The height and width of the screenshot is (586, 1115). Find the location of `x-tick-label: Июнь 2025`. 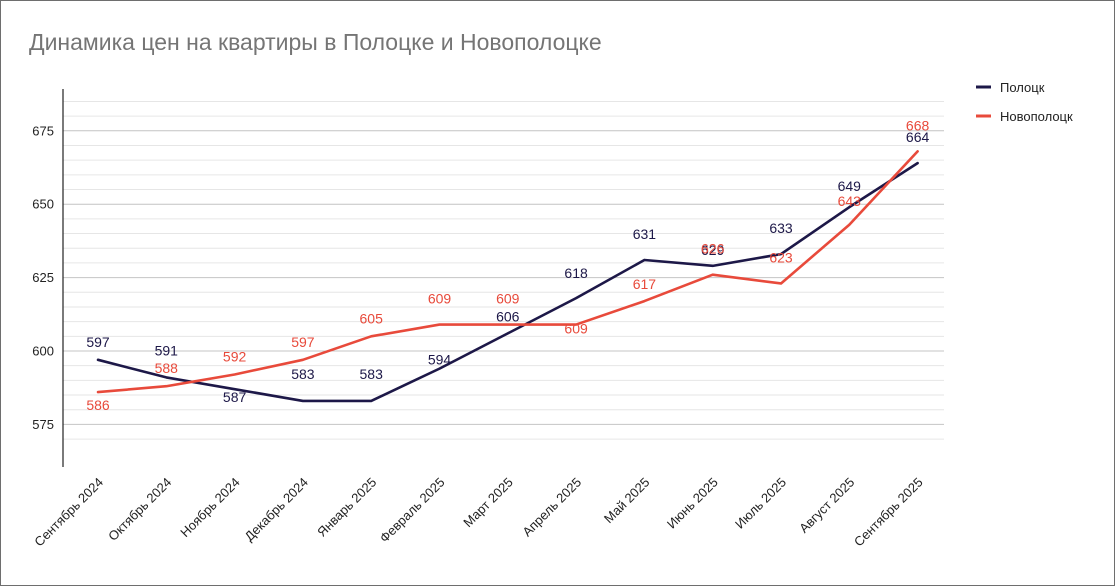

x-tick-label: Июнь 2025 is located at coordinates (692, 503).